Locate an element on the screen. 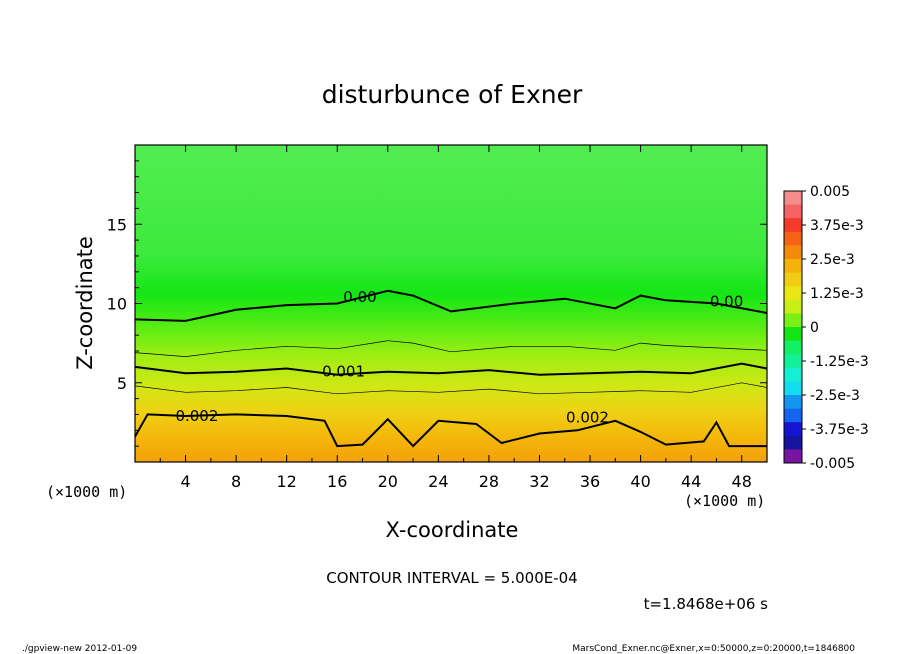  x-tick-label: 36 is located at coordinates (590, 481).